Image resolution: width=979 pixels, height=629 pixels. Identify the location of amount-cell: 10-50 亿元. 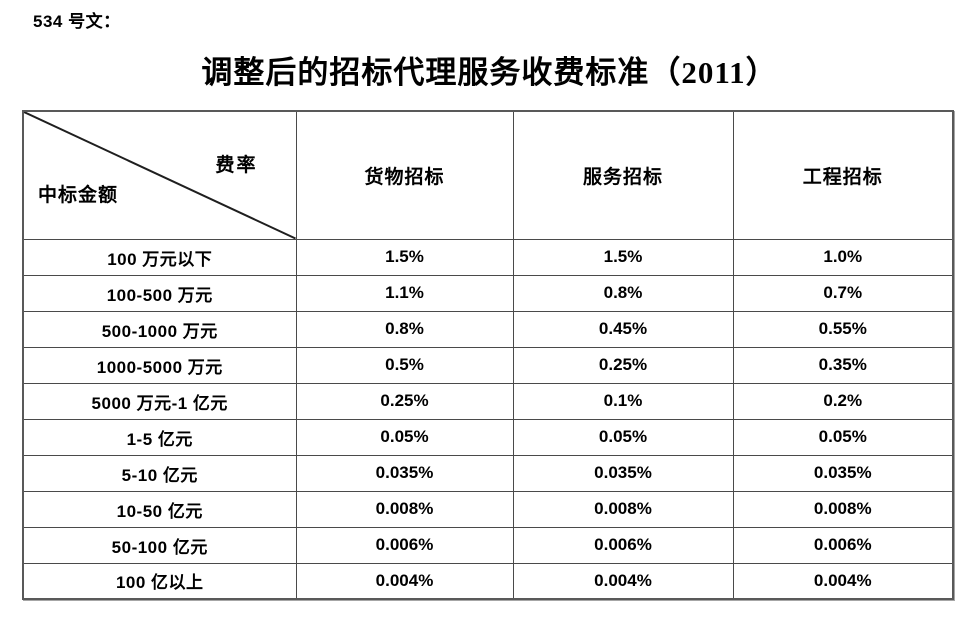
(159, 509).